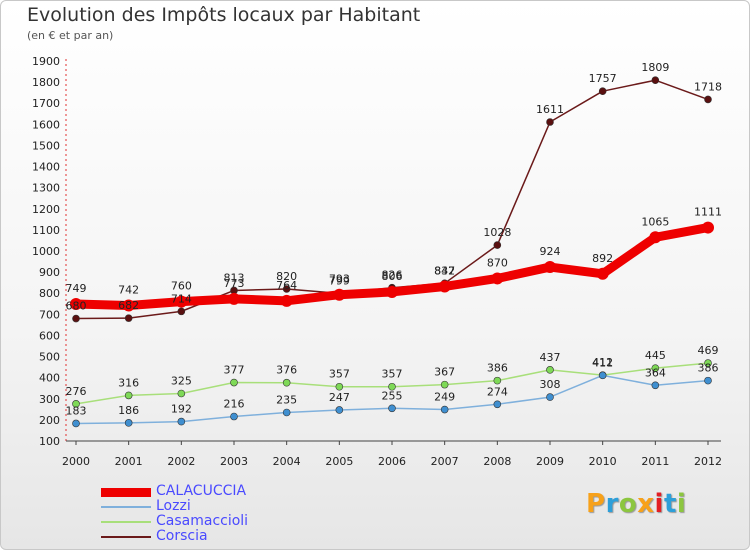 The image size is (750, 550). Describe the element at coordinates (596, 504) in the screenshot. I see `logo-letter: P` at that location.